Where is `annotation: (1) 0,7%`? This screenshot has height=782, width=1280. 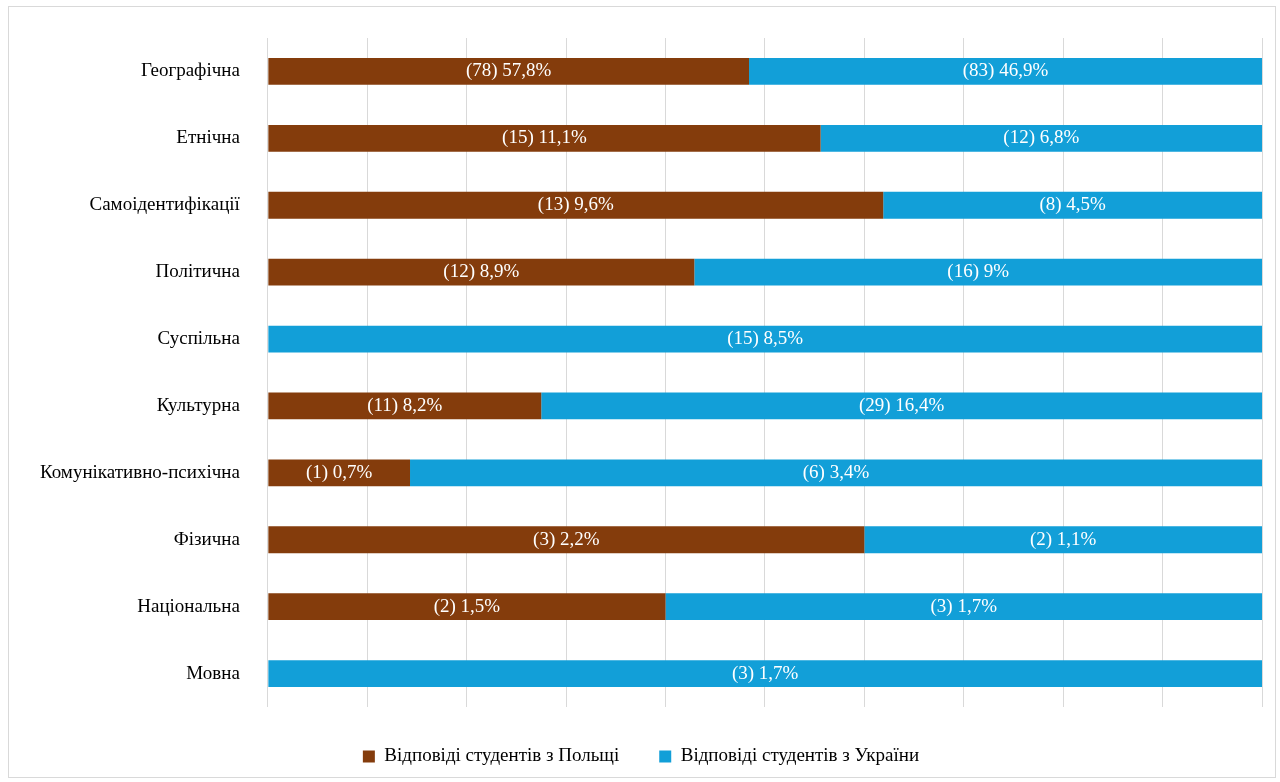
annotation: (1) 0,7% is located at coordinates (339, 471).